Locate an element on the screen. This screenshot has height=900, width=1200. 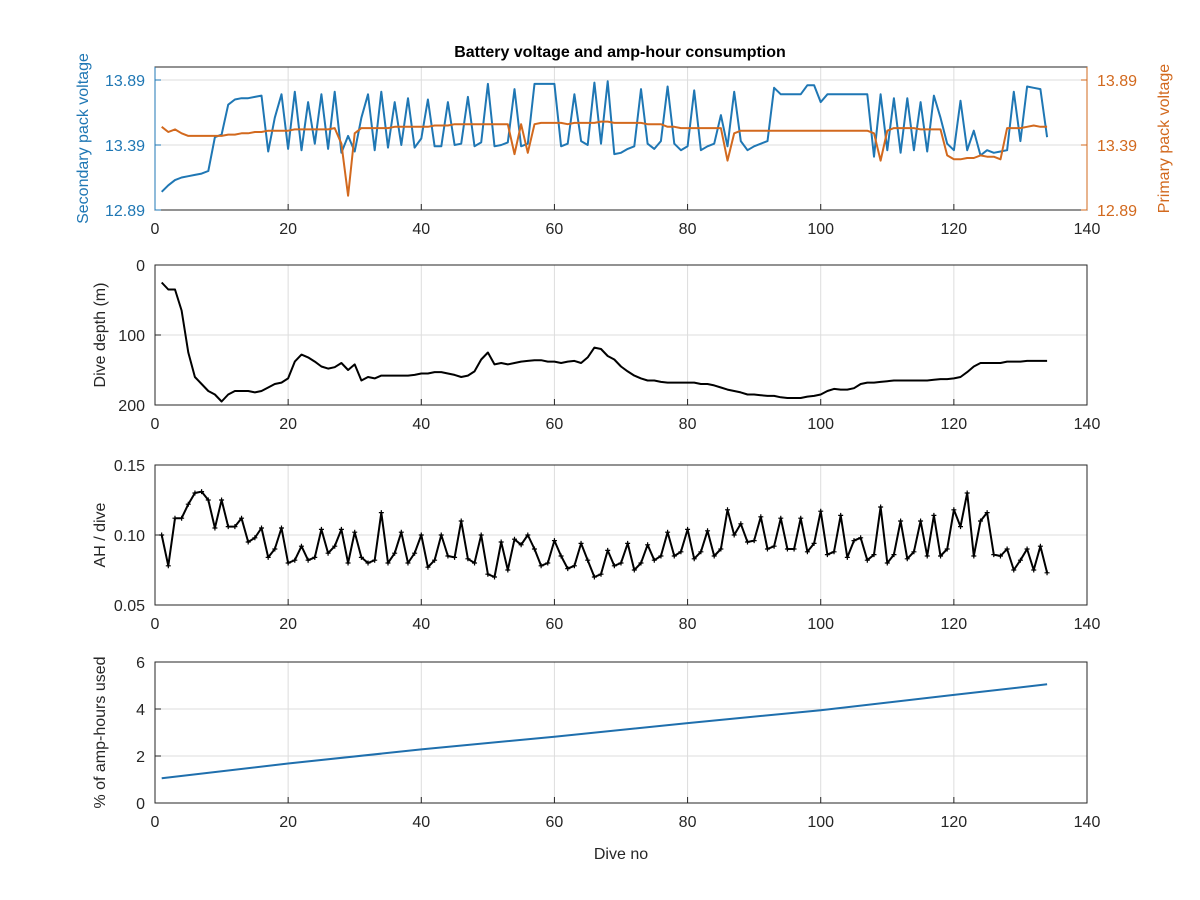
y-tick-label: 2 is located at coordinates (140, 757).